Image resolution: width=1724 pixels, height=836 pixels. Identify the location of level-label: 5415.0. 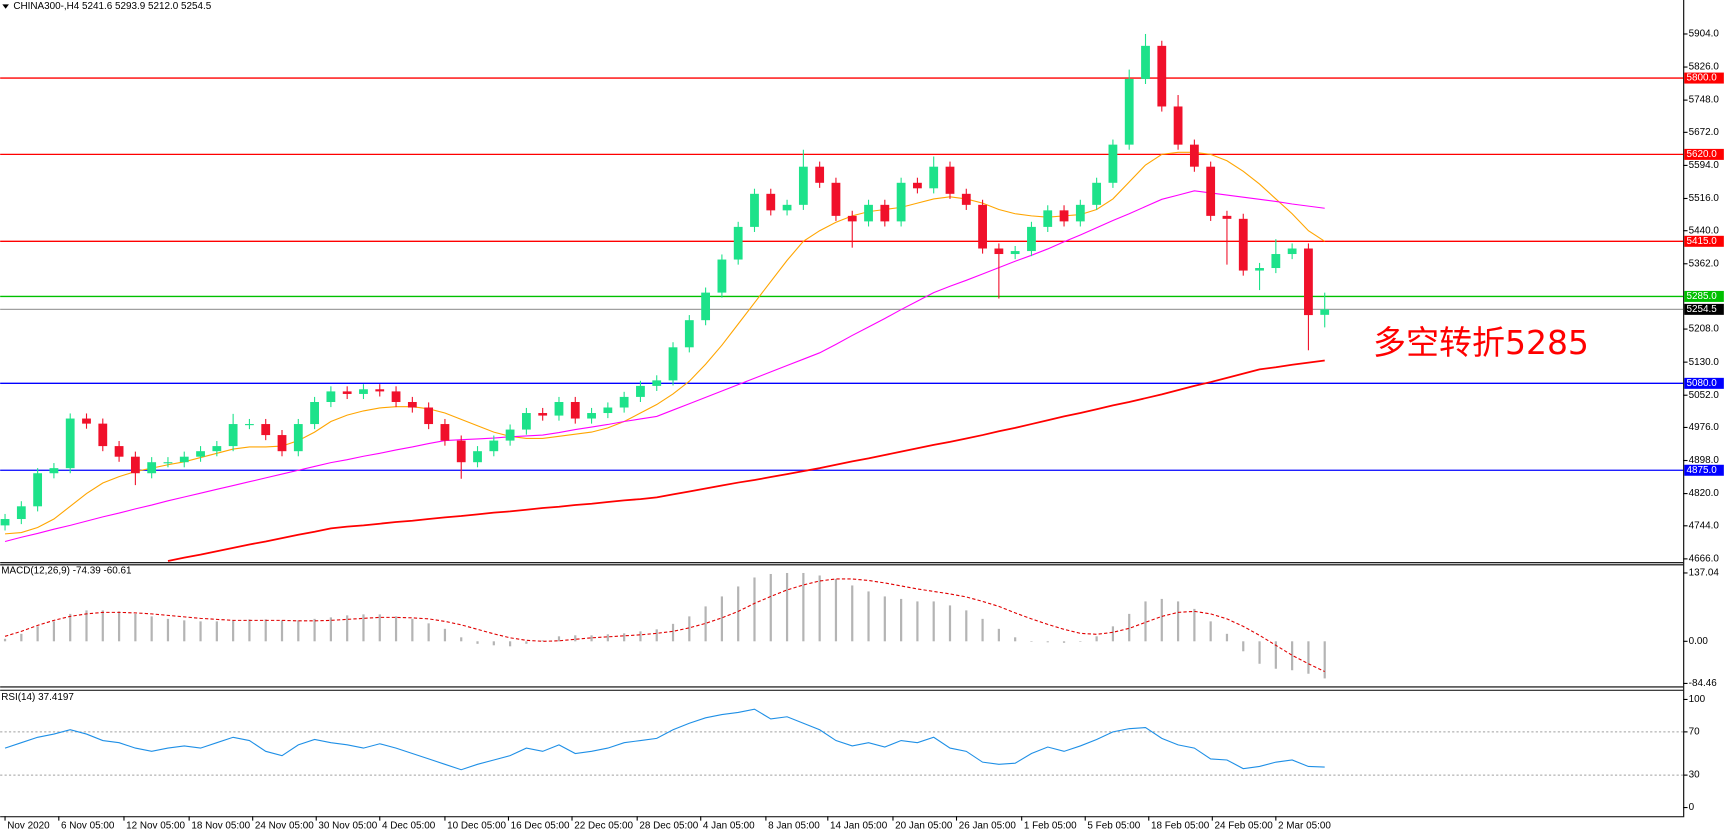
(1701, 241).